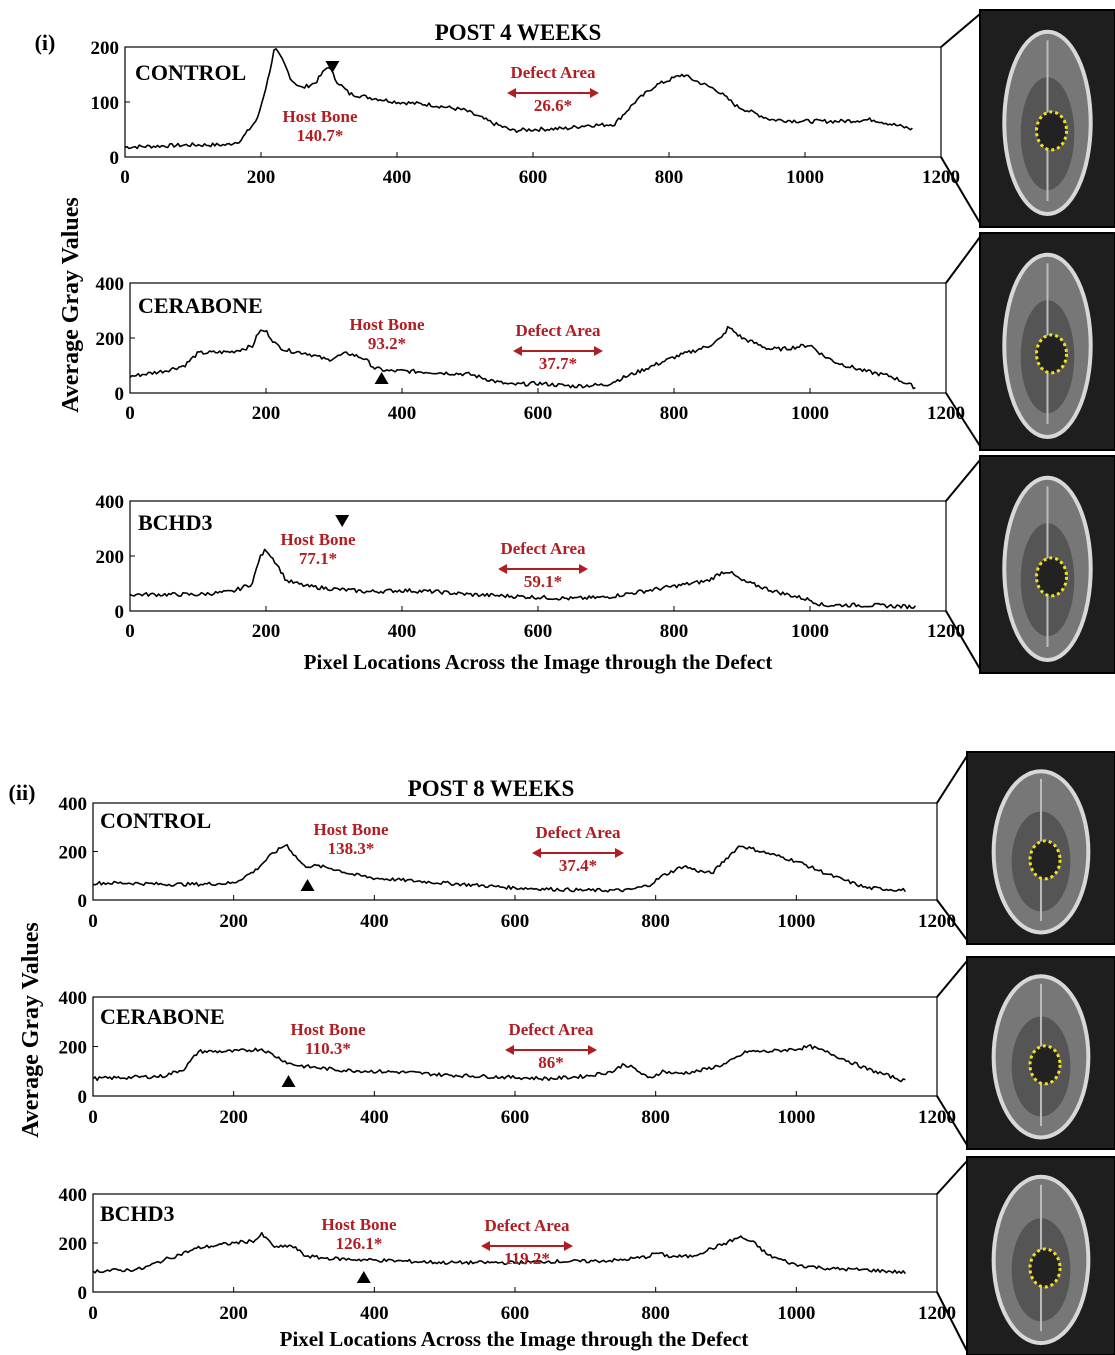 The width and height of the screenshot is (1115, 1355). Describe the element at coordinates (1025, 1255) in the screenshot. I see `skull-xray-post8-bchd3` at that location.